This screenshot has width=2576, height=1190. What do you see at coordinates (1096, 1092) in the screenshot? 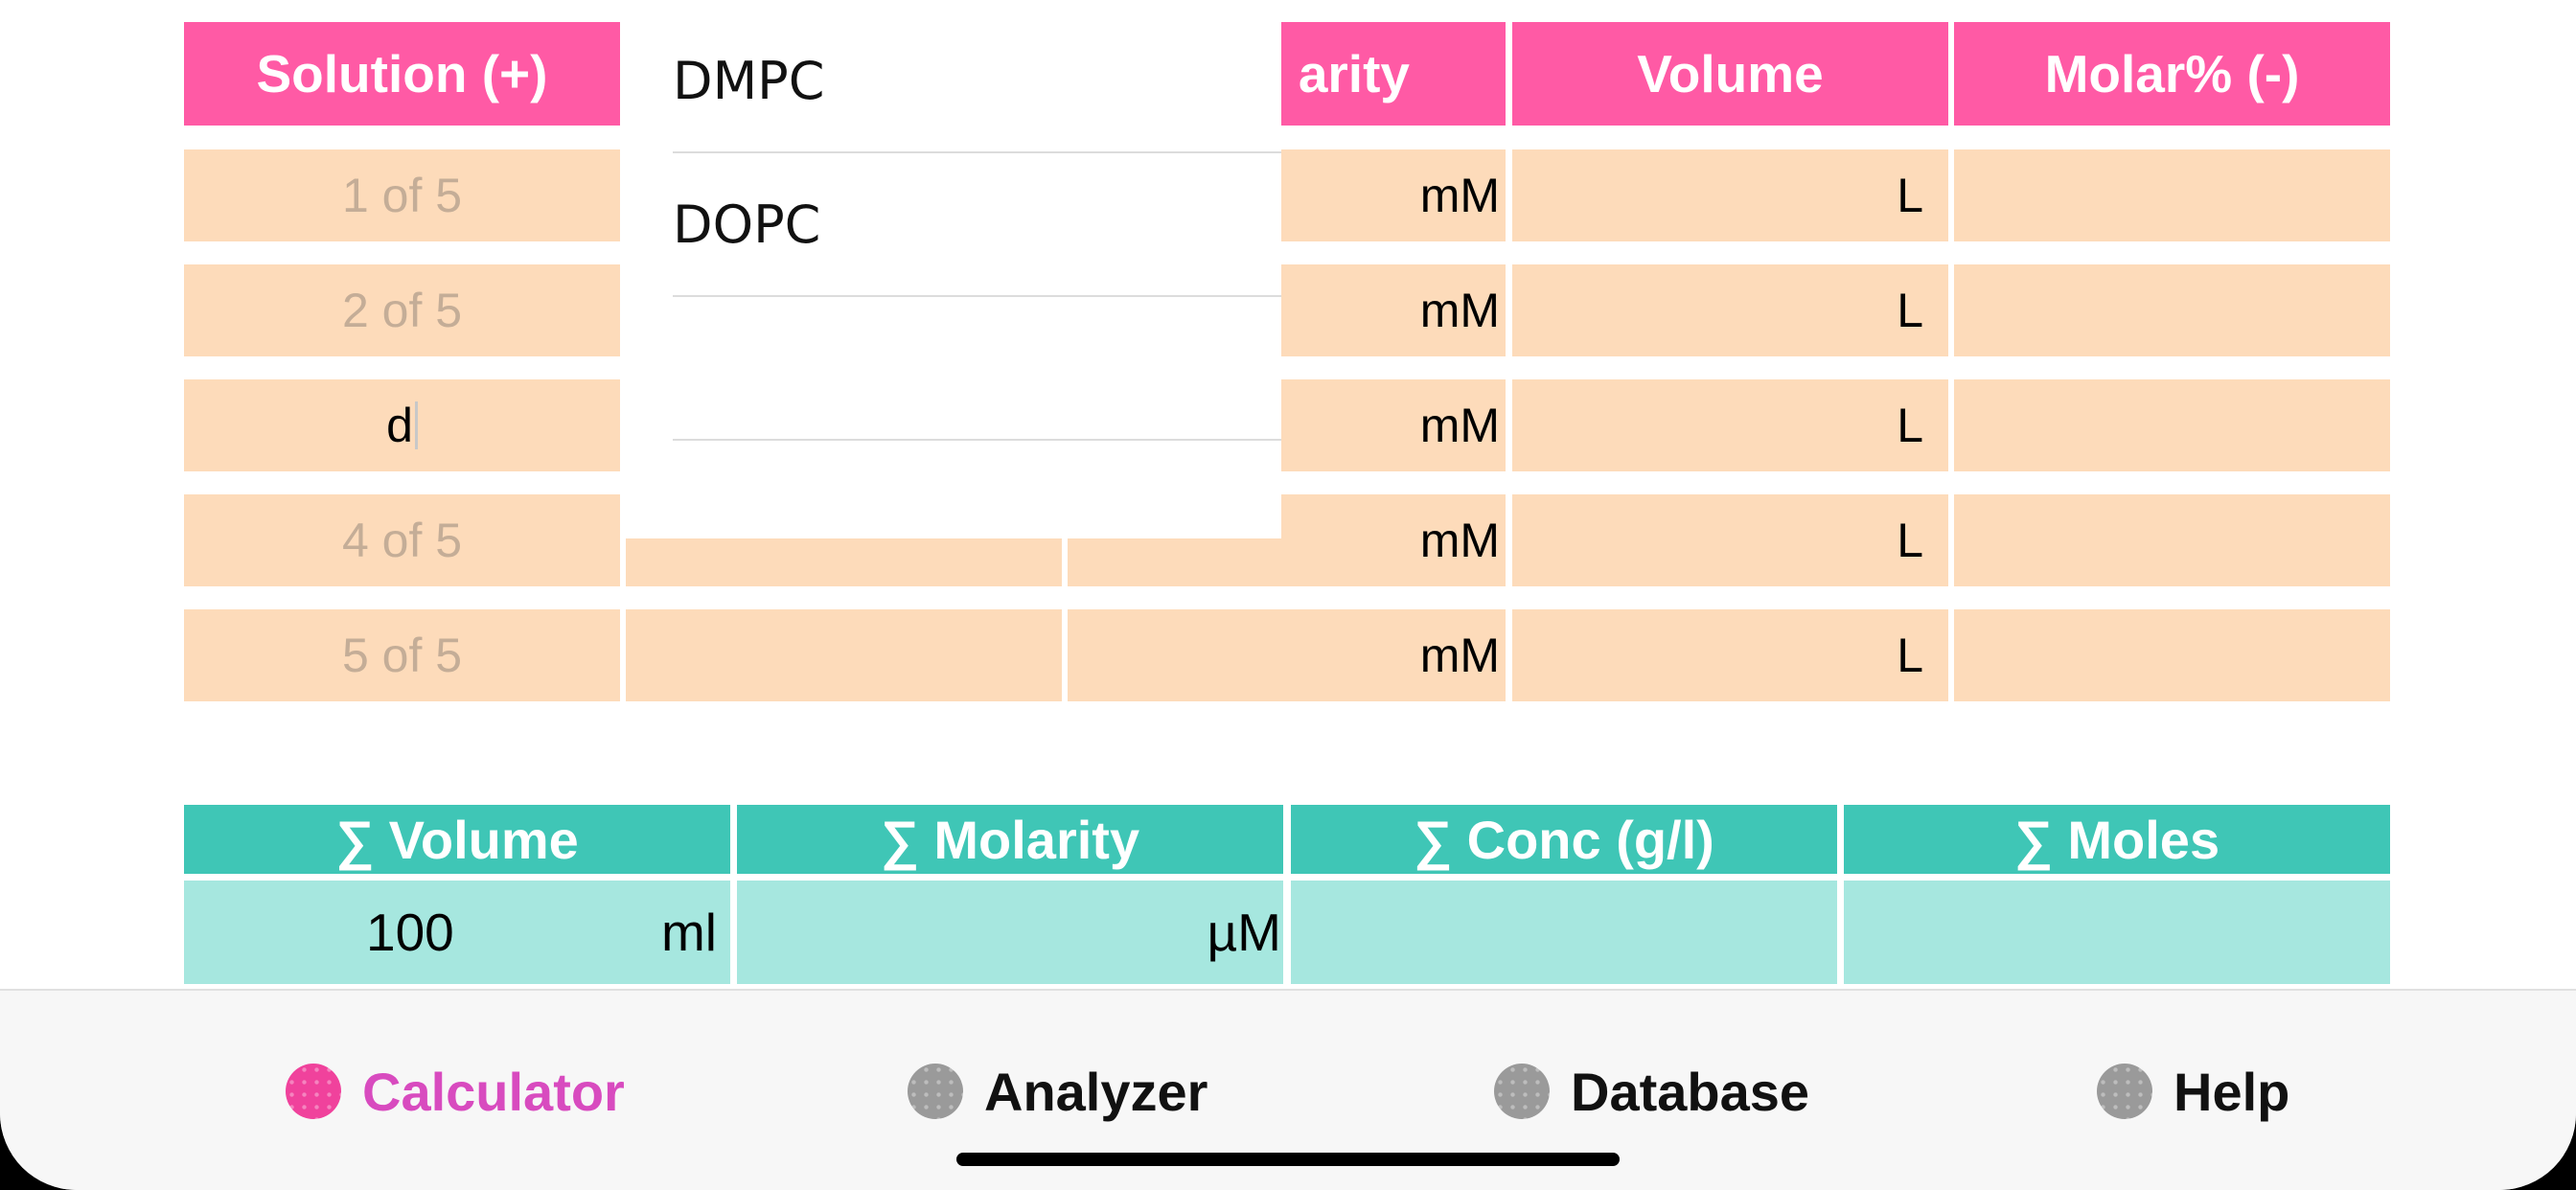
I see `tab-analyzer-label: Analyzer` at bounding box center [1096, 1092].